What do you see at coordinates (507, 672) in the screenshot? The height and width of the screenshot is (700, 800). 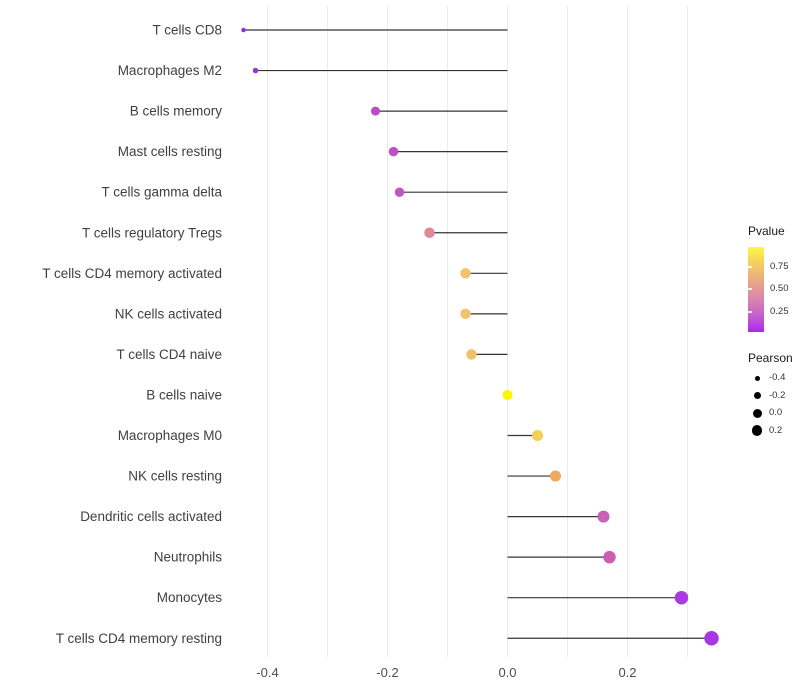 I see `x-axis-tick-label: 0.0` at bounding box center [507, 672].